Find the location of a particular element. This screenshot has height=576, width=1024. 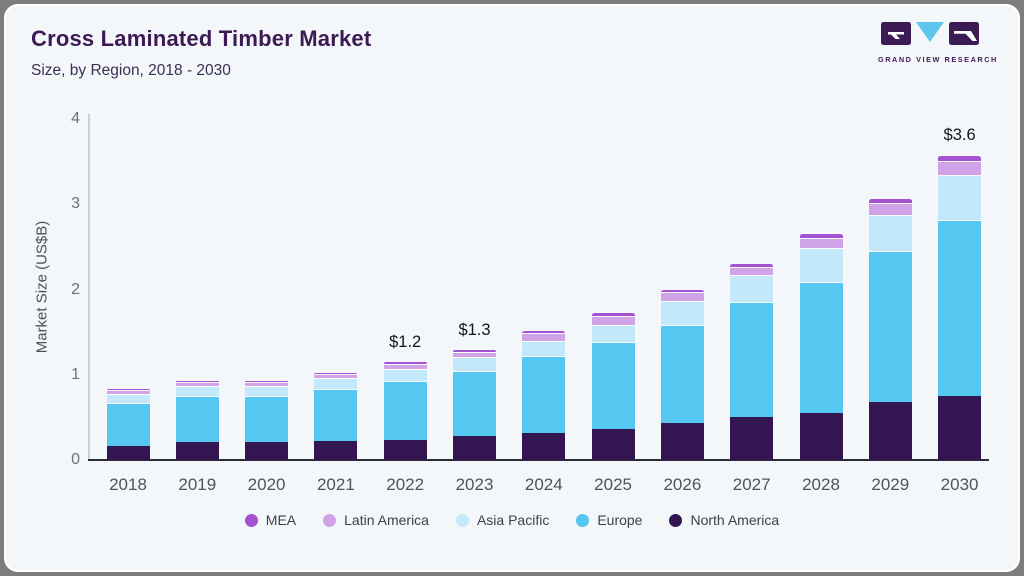

x-tick-label: 2025 is located at coordinates (613, 484).